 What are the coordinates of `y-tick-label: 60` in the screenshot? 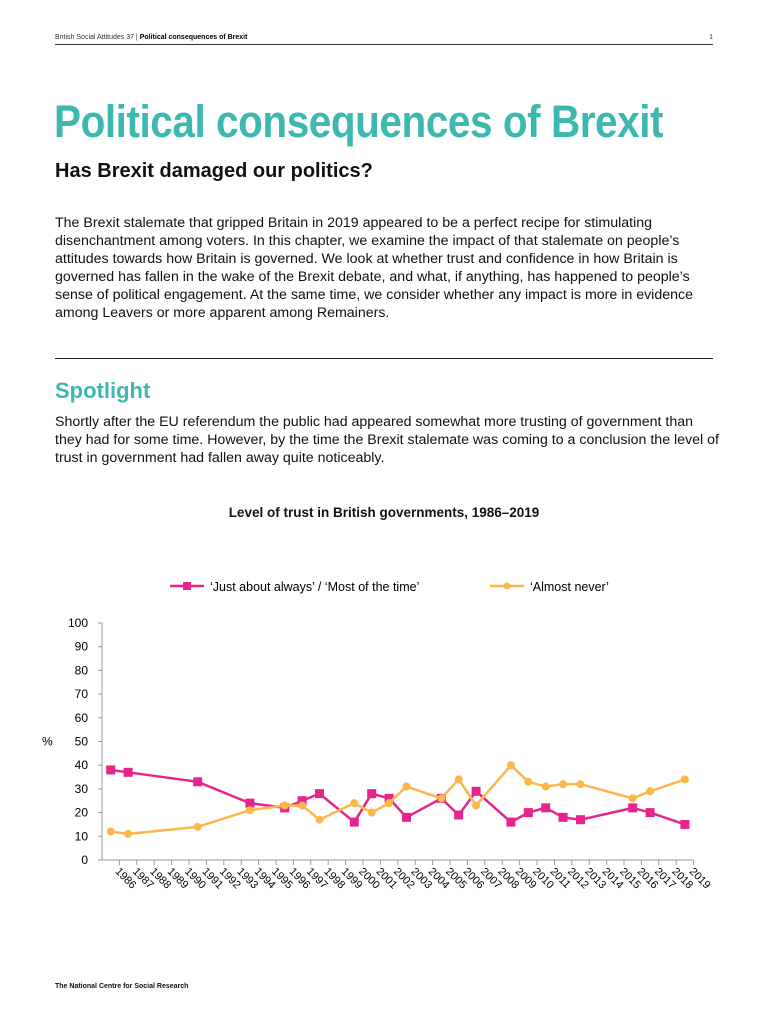 It's located at (82, 718).